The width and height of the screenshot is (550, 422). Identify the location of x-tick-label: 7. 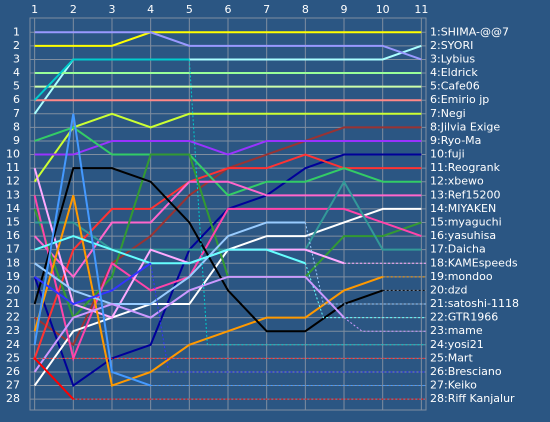
(266, 9).